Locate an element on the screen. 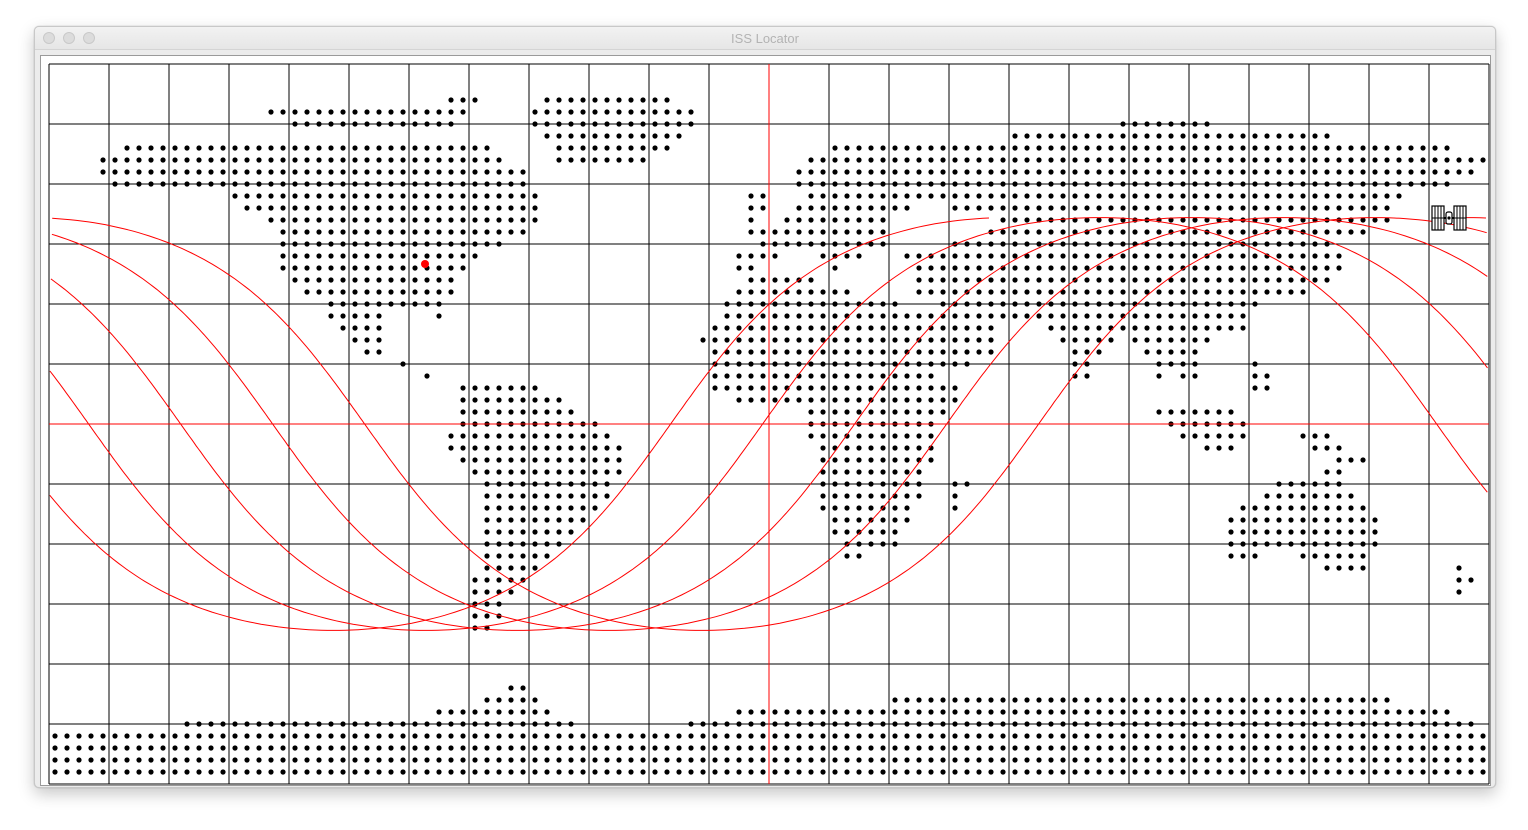 This screenshot has height=830, width=1528. minimize-button is located at coordinates (69, 38).